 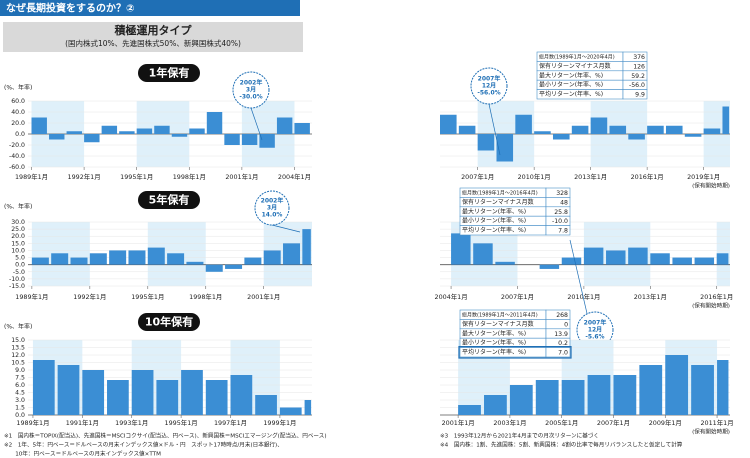 What do you see at coordinates (82, 422) in the screenshot?
I see `x-tick-label: 1991年1月` at bounding box center [82, 422].